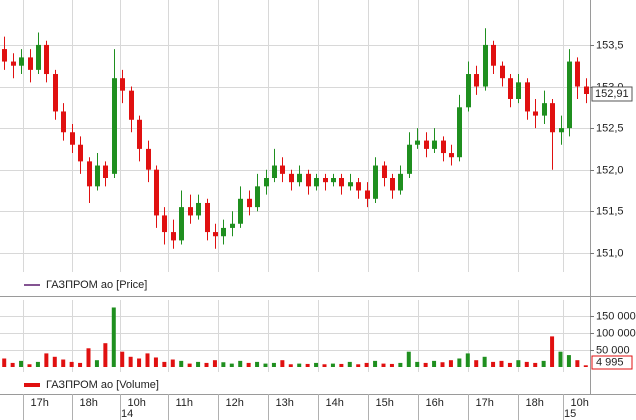 This screenshot has height=420, width=636. I want to click on x-tick-label: 13h, so click(285, 403).